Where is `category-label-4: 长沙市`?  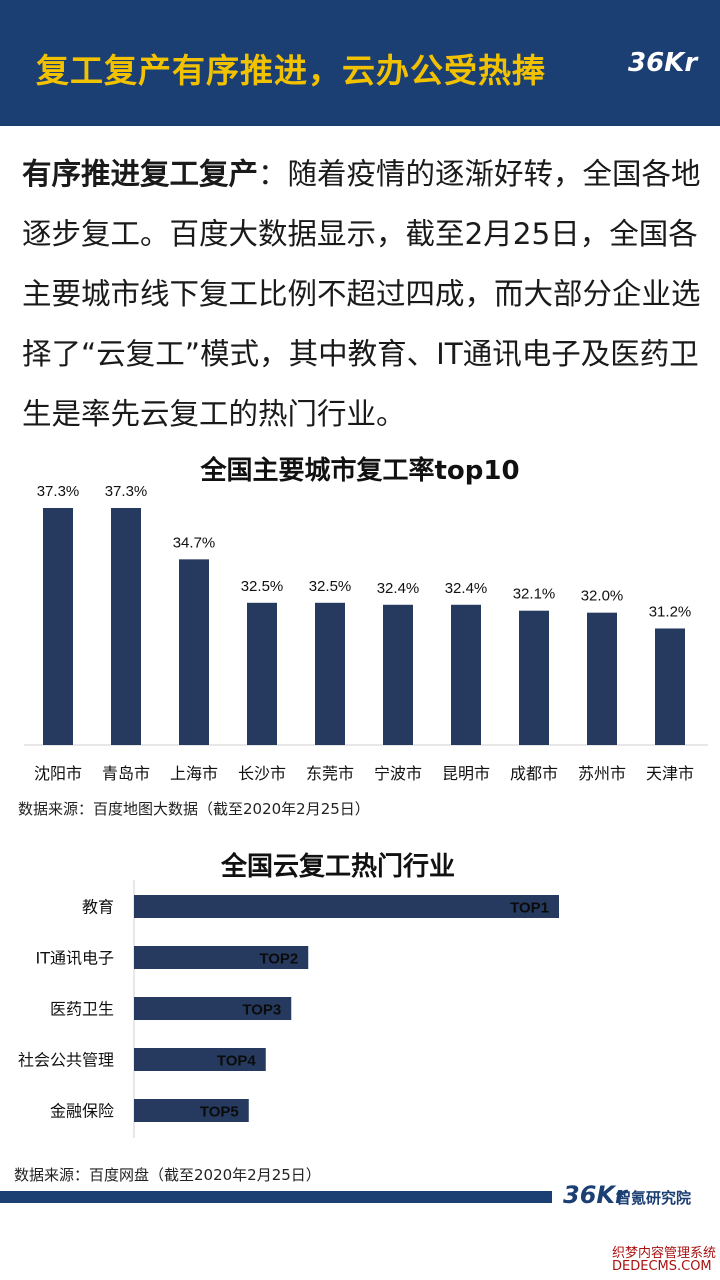
category-label-4: 长沙市 is located at coordinates (262, 773).